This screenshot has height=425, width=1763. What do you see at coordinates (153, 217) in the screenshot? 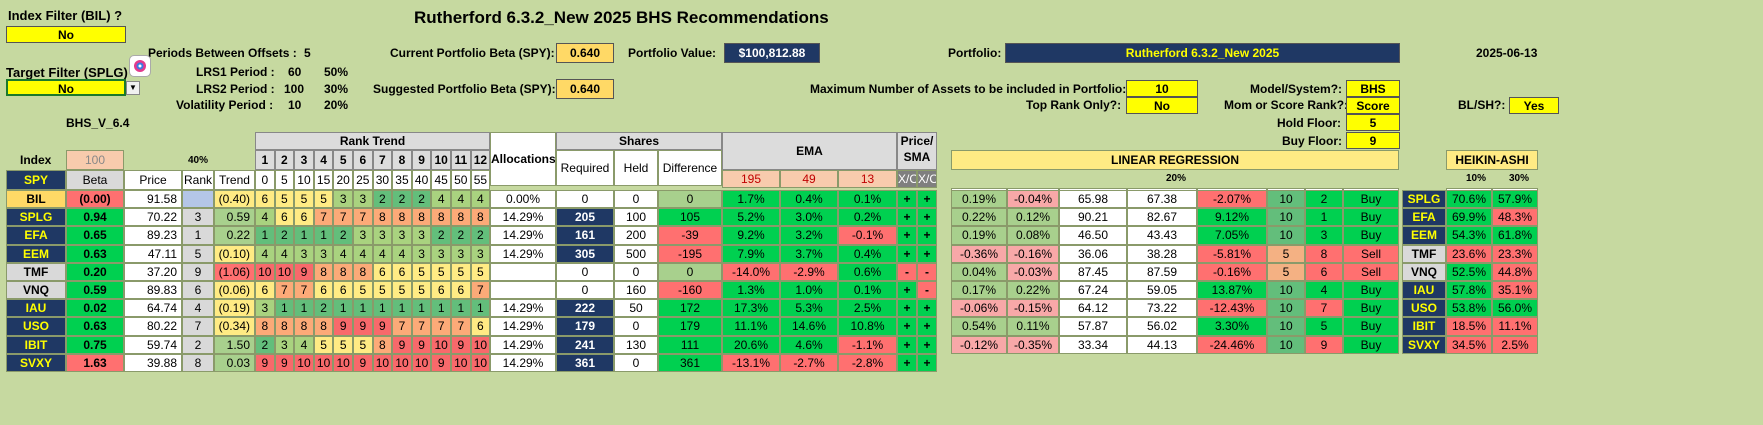
I see `price-value: 70.22` at bounding box center [153, 217].